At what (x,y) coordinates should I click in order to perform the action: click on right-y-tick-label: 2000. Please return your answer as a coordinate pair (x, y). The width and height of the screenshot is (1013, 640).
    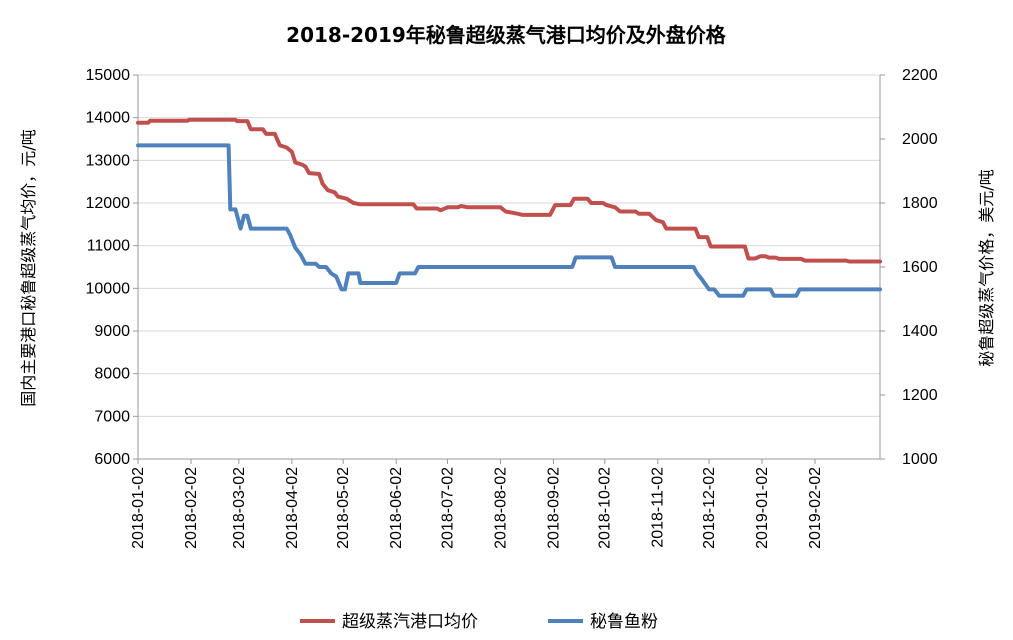
    Looking at the image, I should click on (920, 139).